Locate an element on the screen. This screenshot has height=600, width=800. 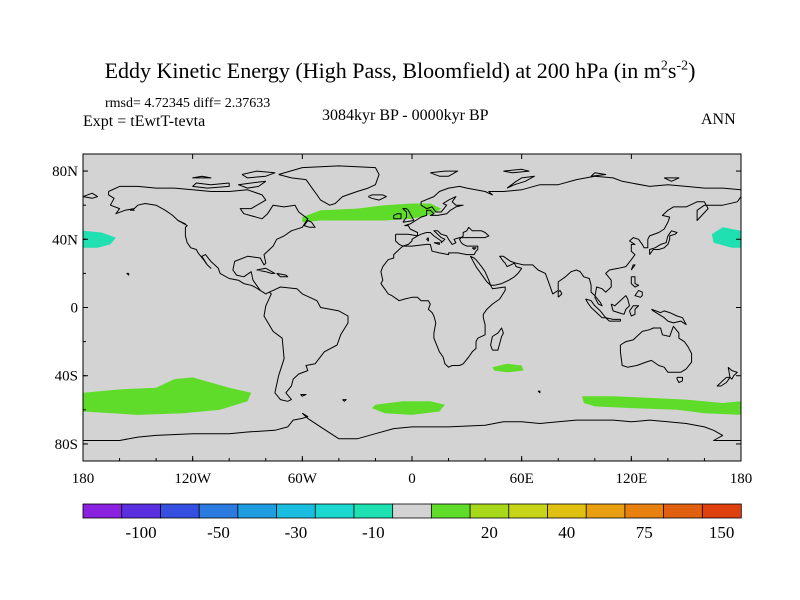
colorbar-label: 20 is located at coordinates (489, 532).